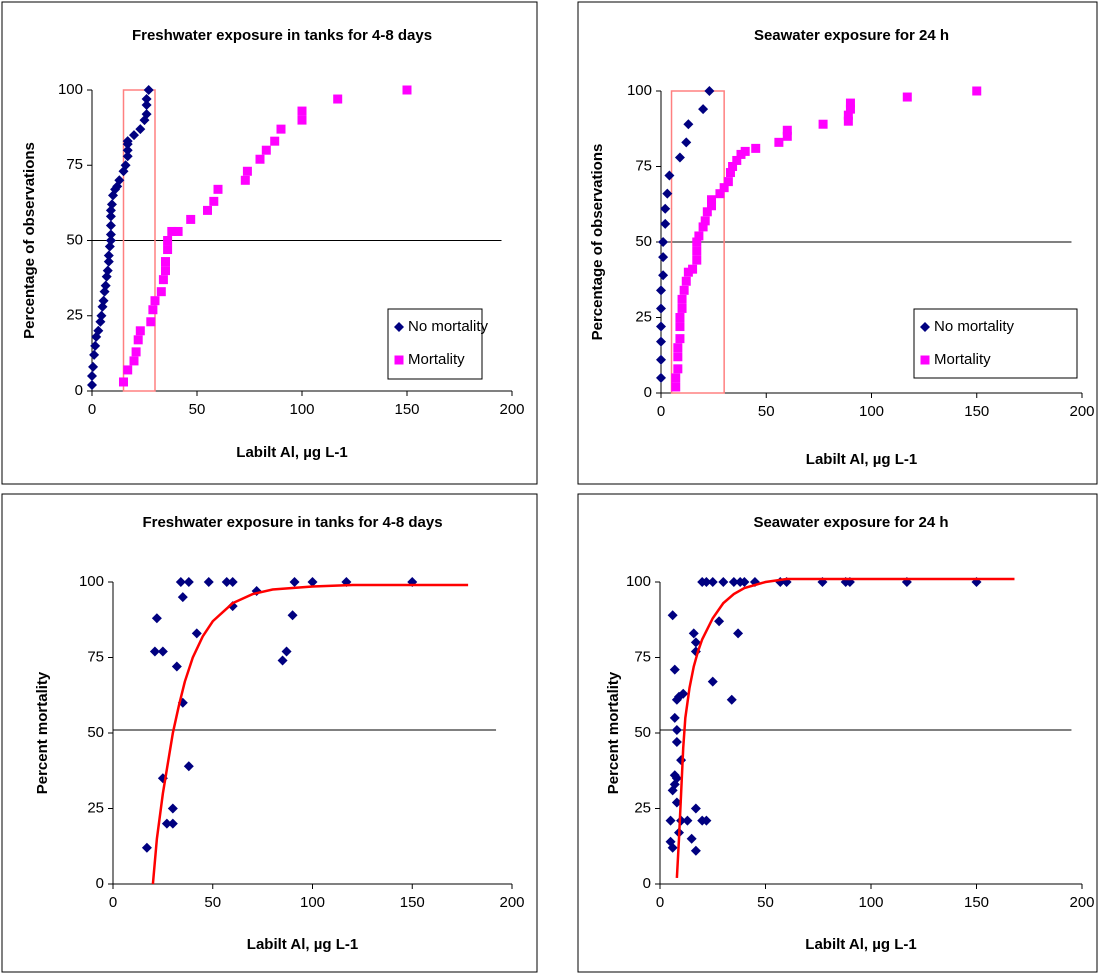 This screenshot has width=1101, height=974. I want to click on y-axis-label: Percent mortality, so click(42, 732).